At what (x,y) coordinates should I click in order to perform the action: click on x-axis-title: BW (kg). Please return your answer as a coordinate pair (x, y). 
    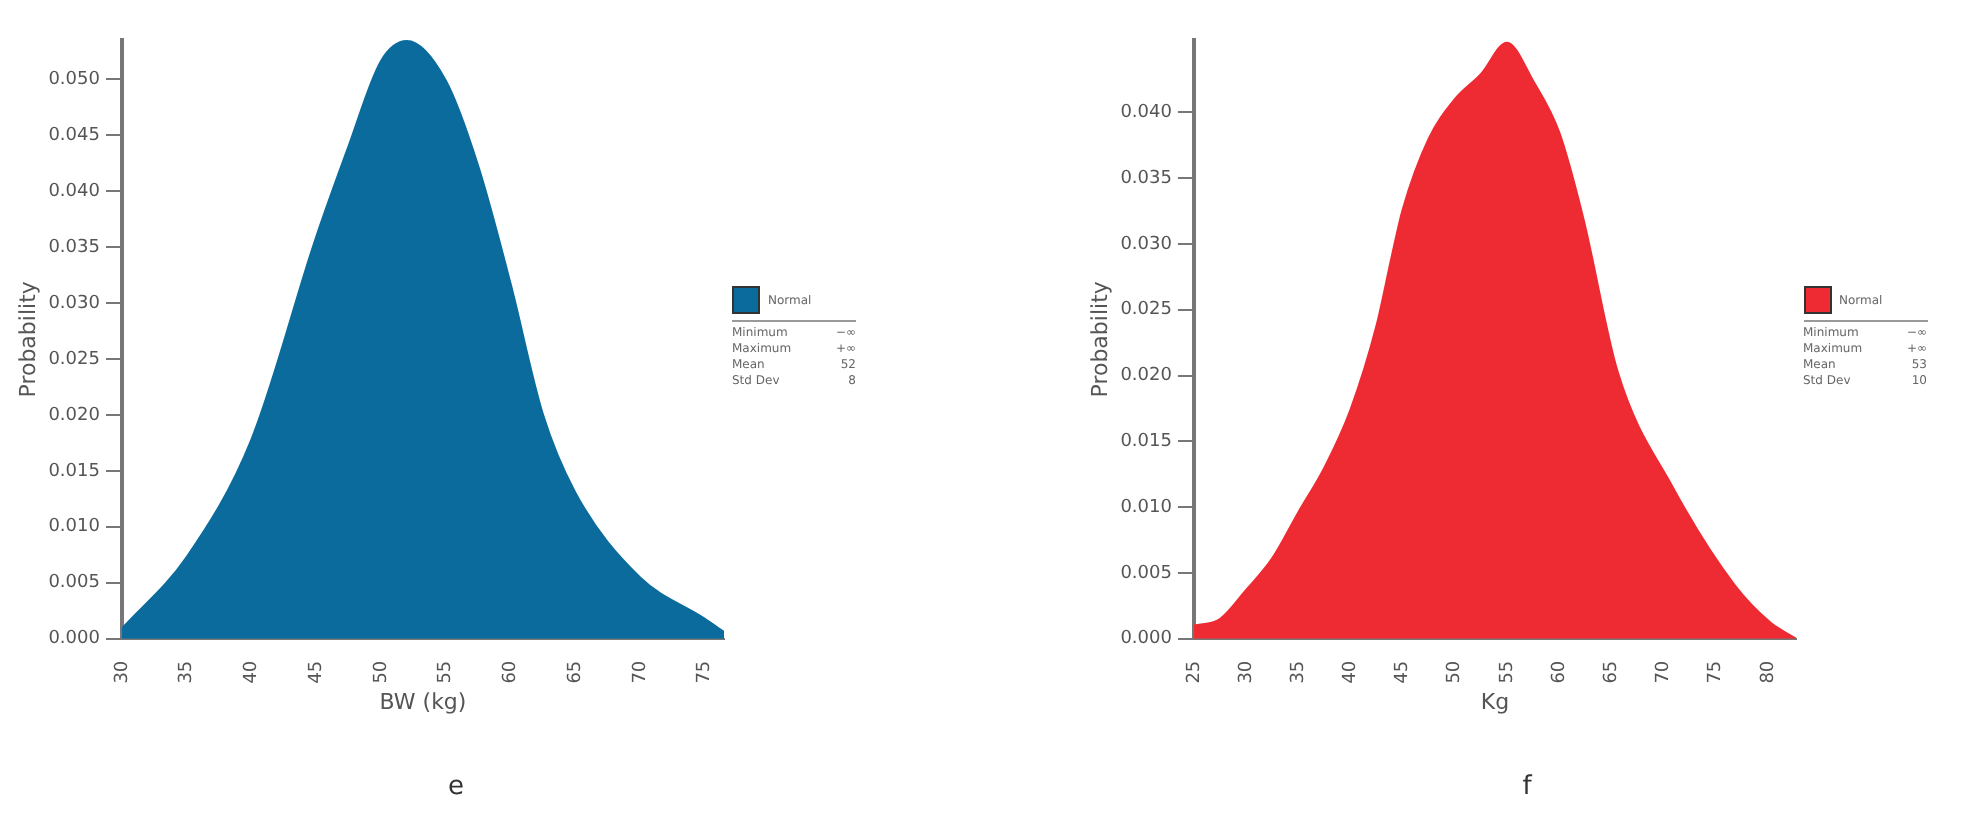
    Looking at the image, I should click on (423, 701).